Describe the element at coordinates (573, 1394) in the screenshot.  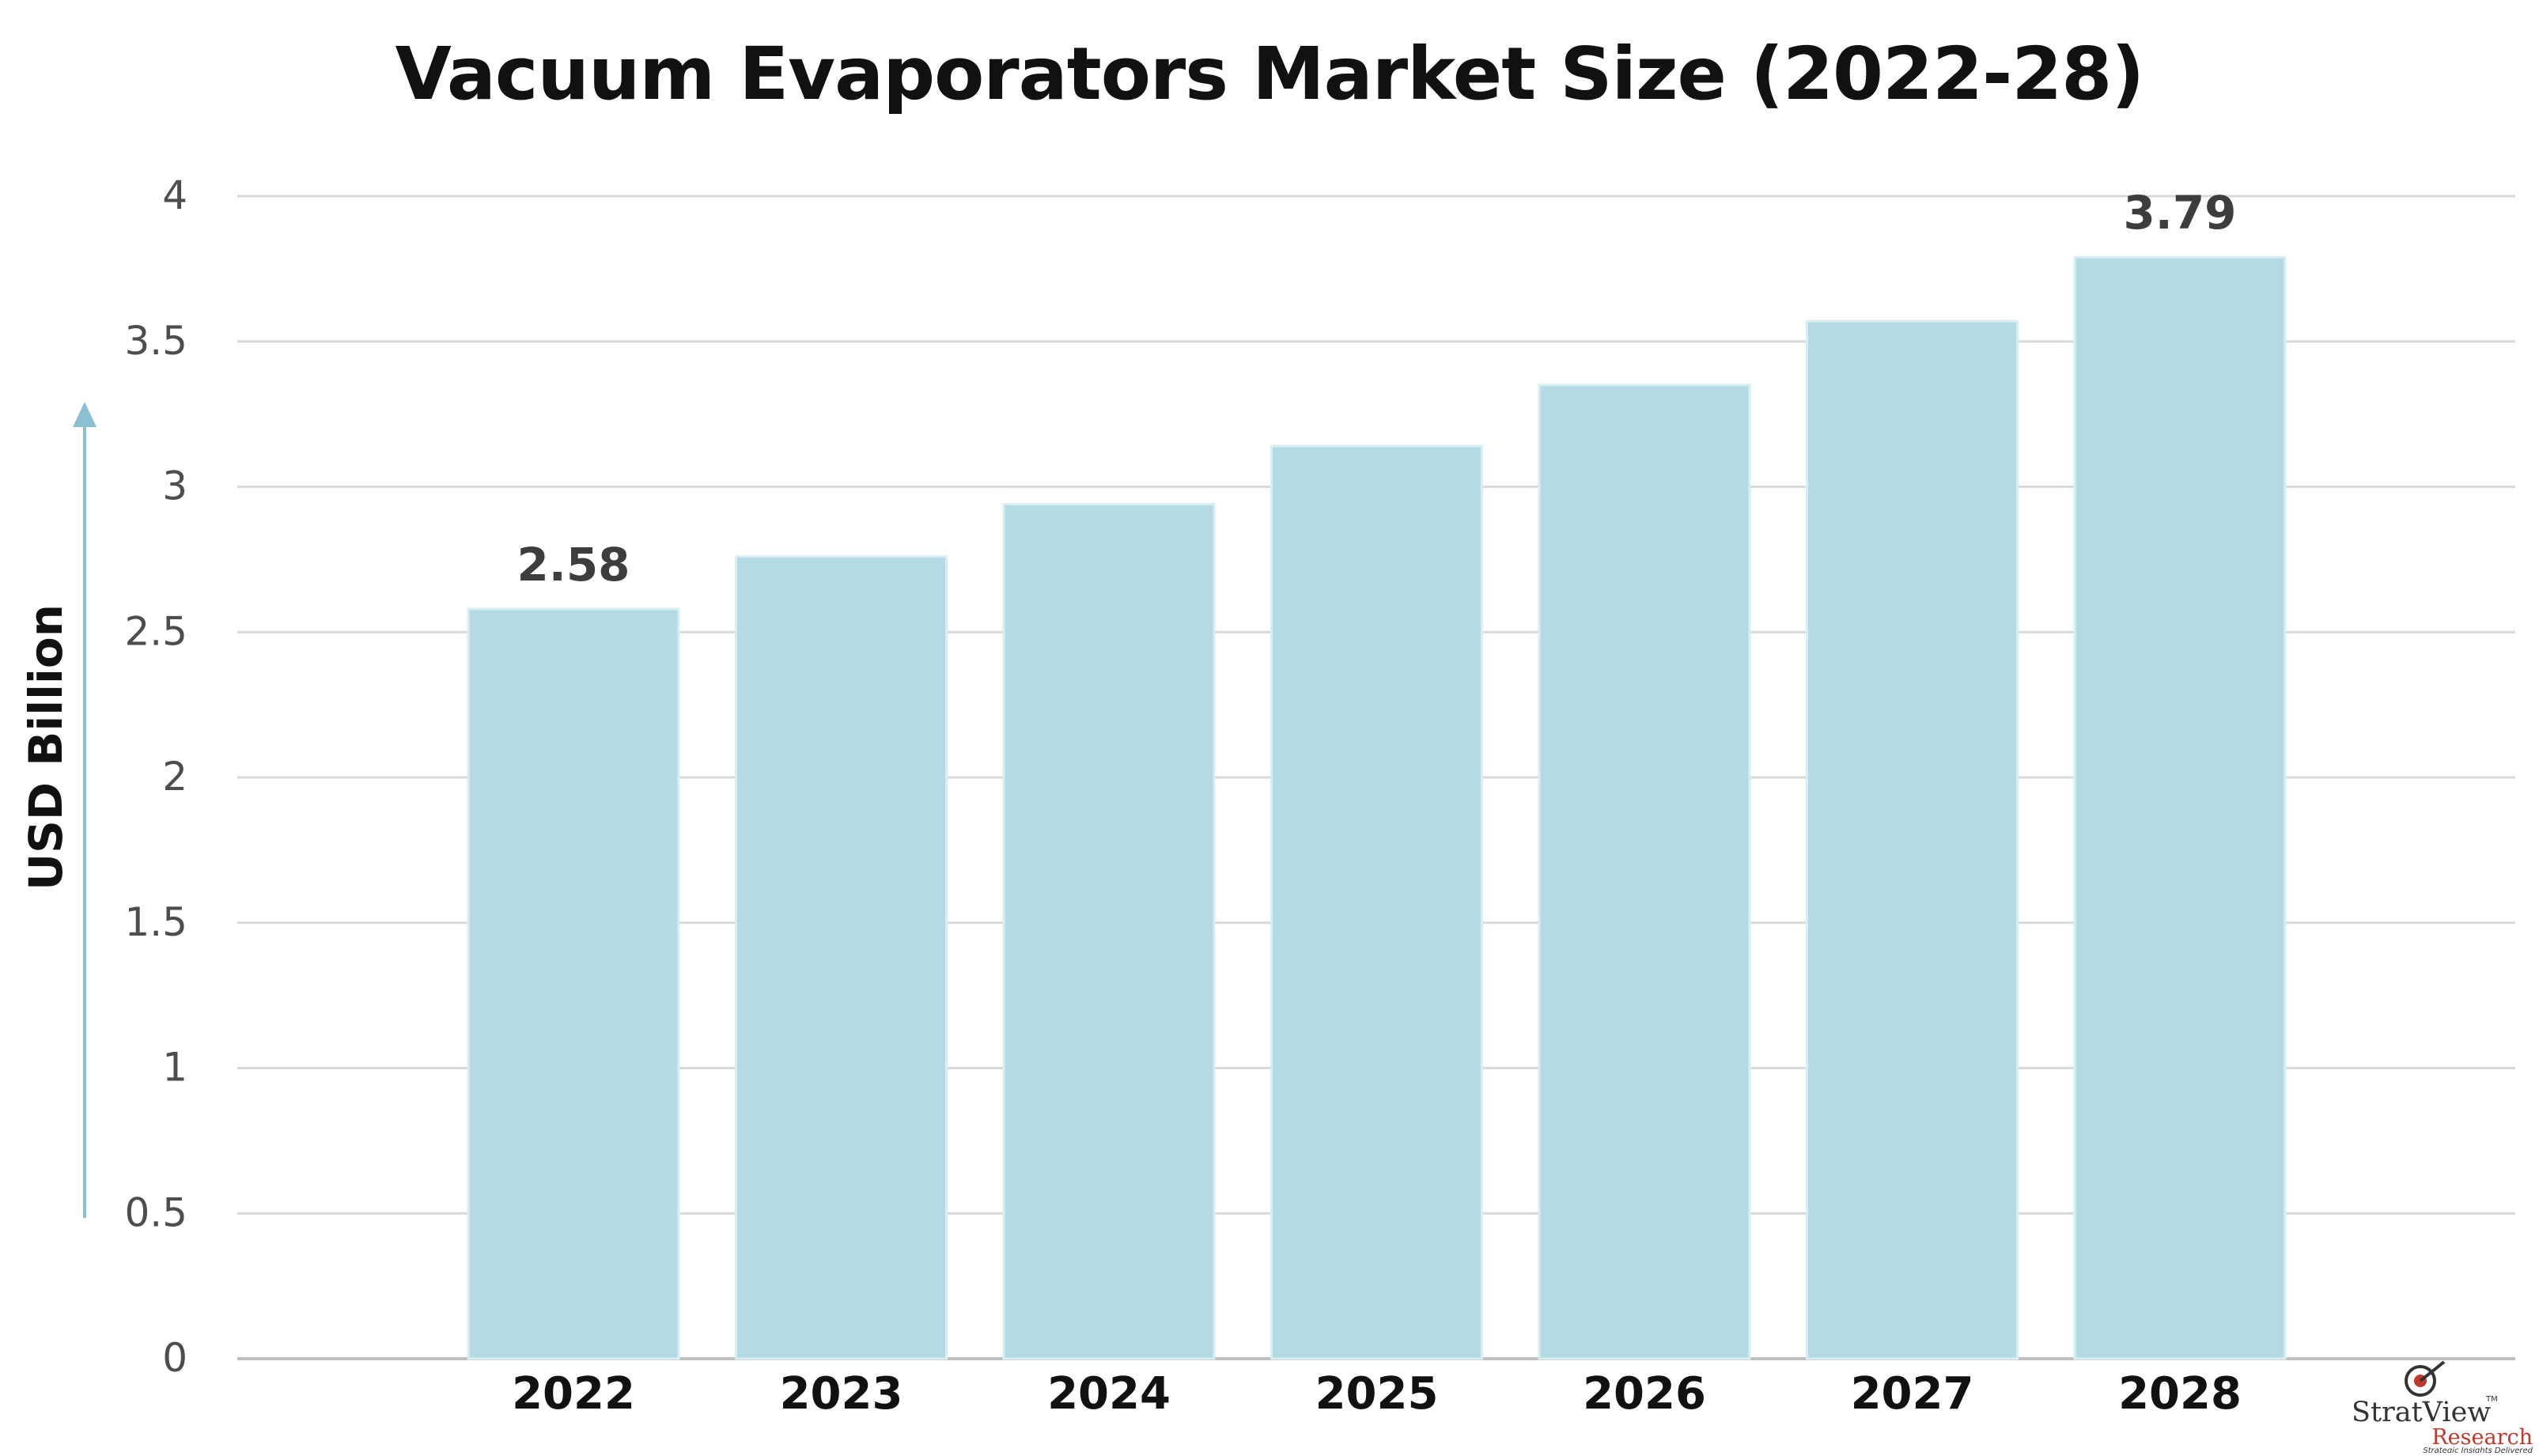
I see `x-tick-label: 2022` at that location.